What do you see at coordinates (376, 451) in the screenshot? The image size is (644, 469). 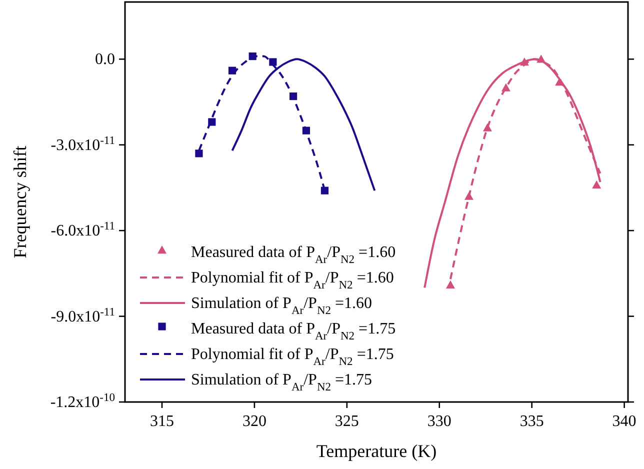 I see `x-axis-title: Temperature (K)` at bounding box center [376, 451].